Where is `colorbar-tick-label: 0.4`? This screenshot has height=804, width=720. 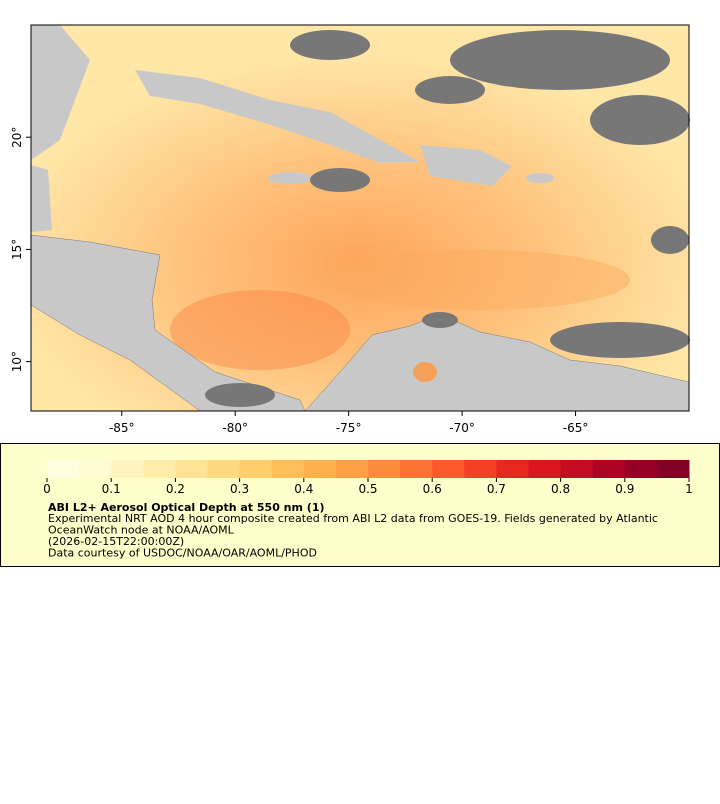
colorbar-tick-label: 0.4 is located at coordinates (303, 489).